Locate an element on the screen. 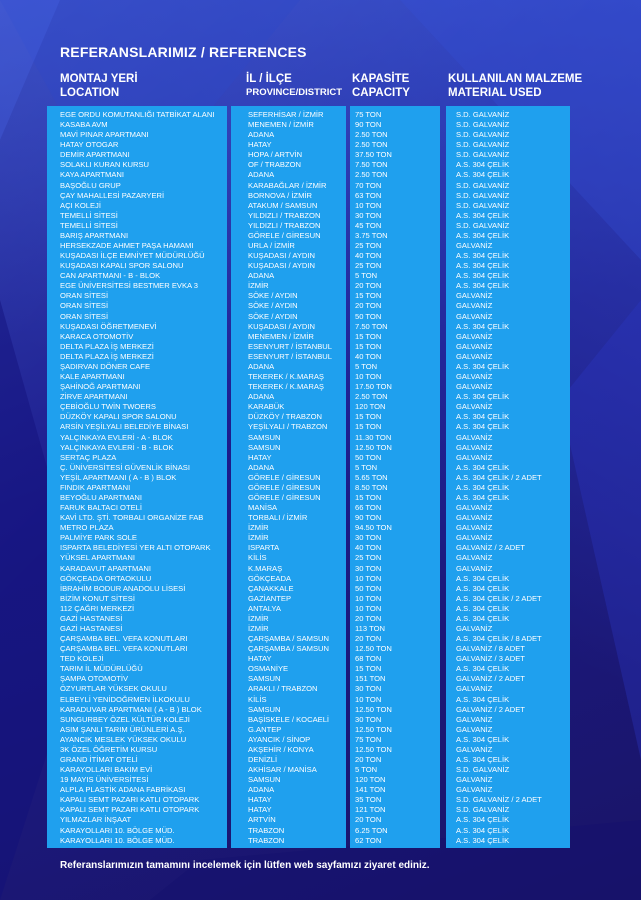 The image size is (641, 900). capacity-cell: 5 TON is located at coordinates (366, 276).